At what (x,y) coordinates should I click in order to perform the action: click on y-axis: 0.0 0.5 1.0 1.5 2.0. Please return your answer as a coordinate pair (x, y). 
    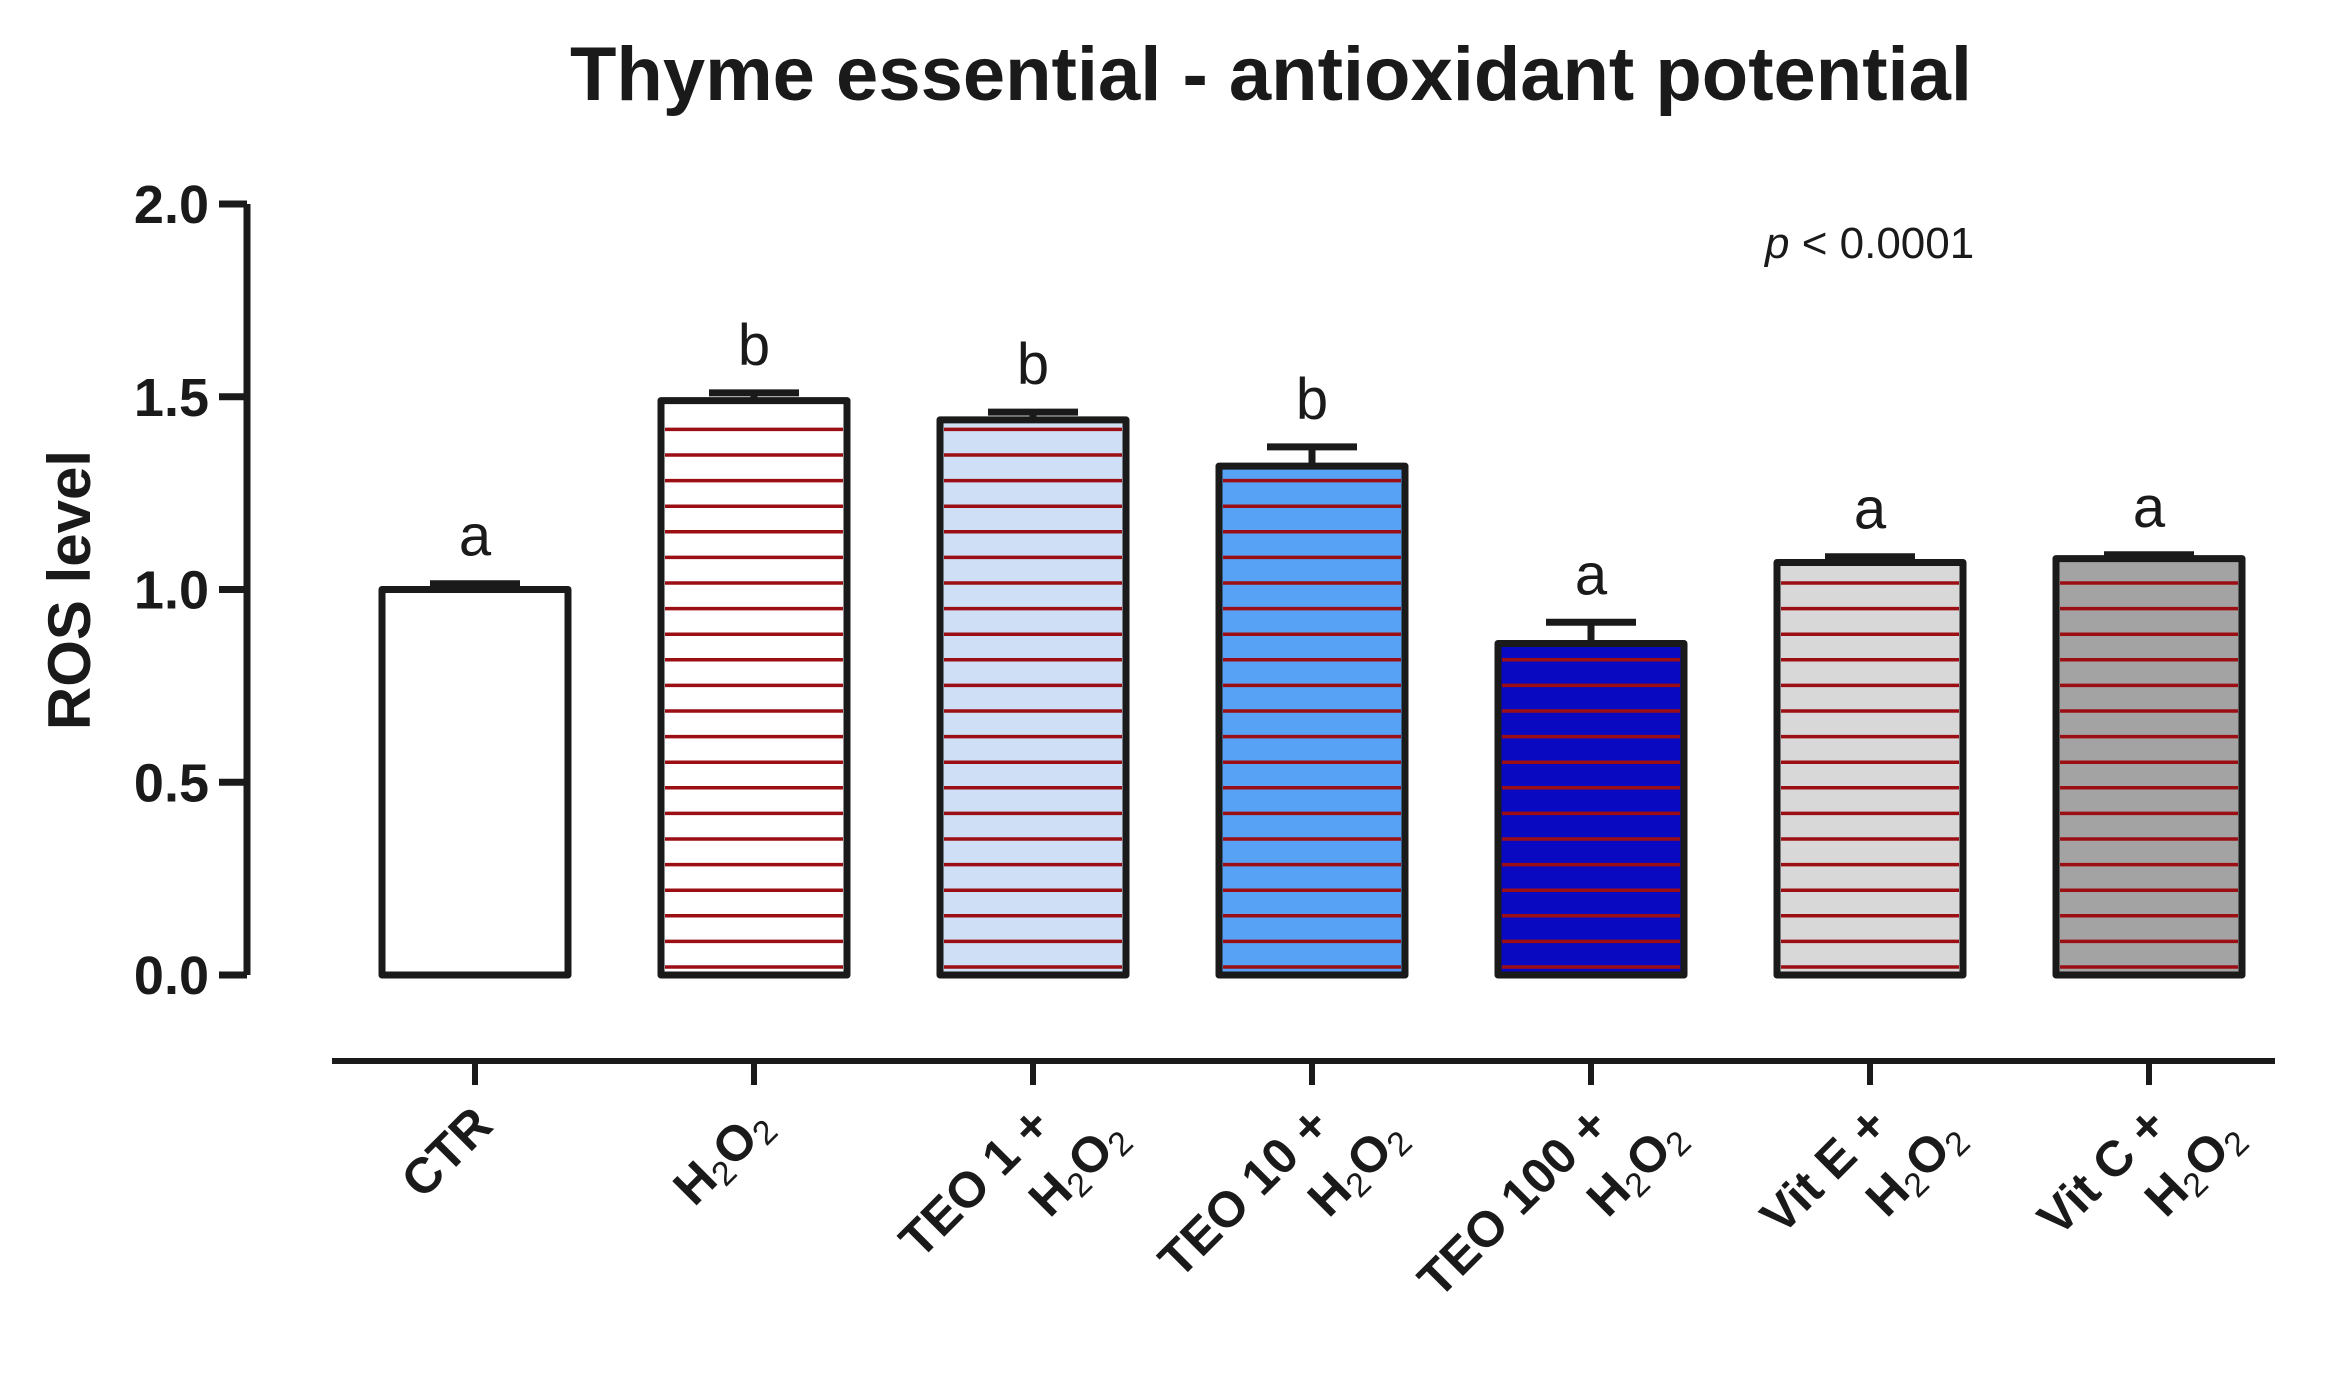
    Looking at the image, I should click on (192, 590).